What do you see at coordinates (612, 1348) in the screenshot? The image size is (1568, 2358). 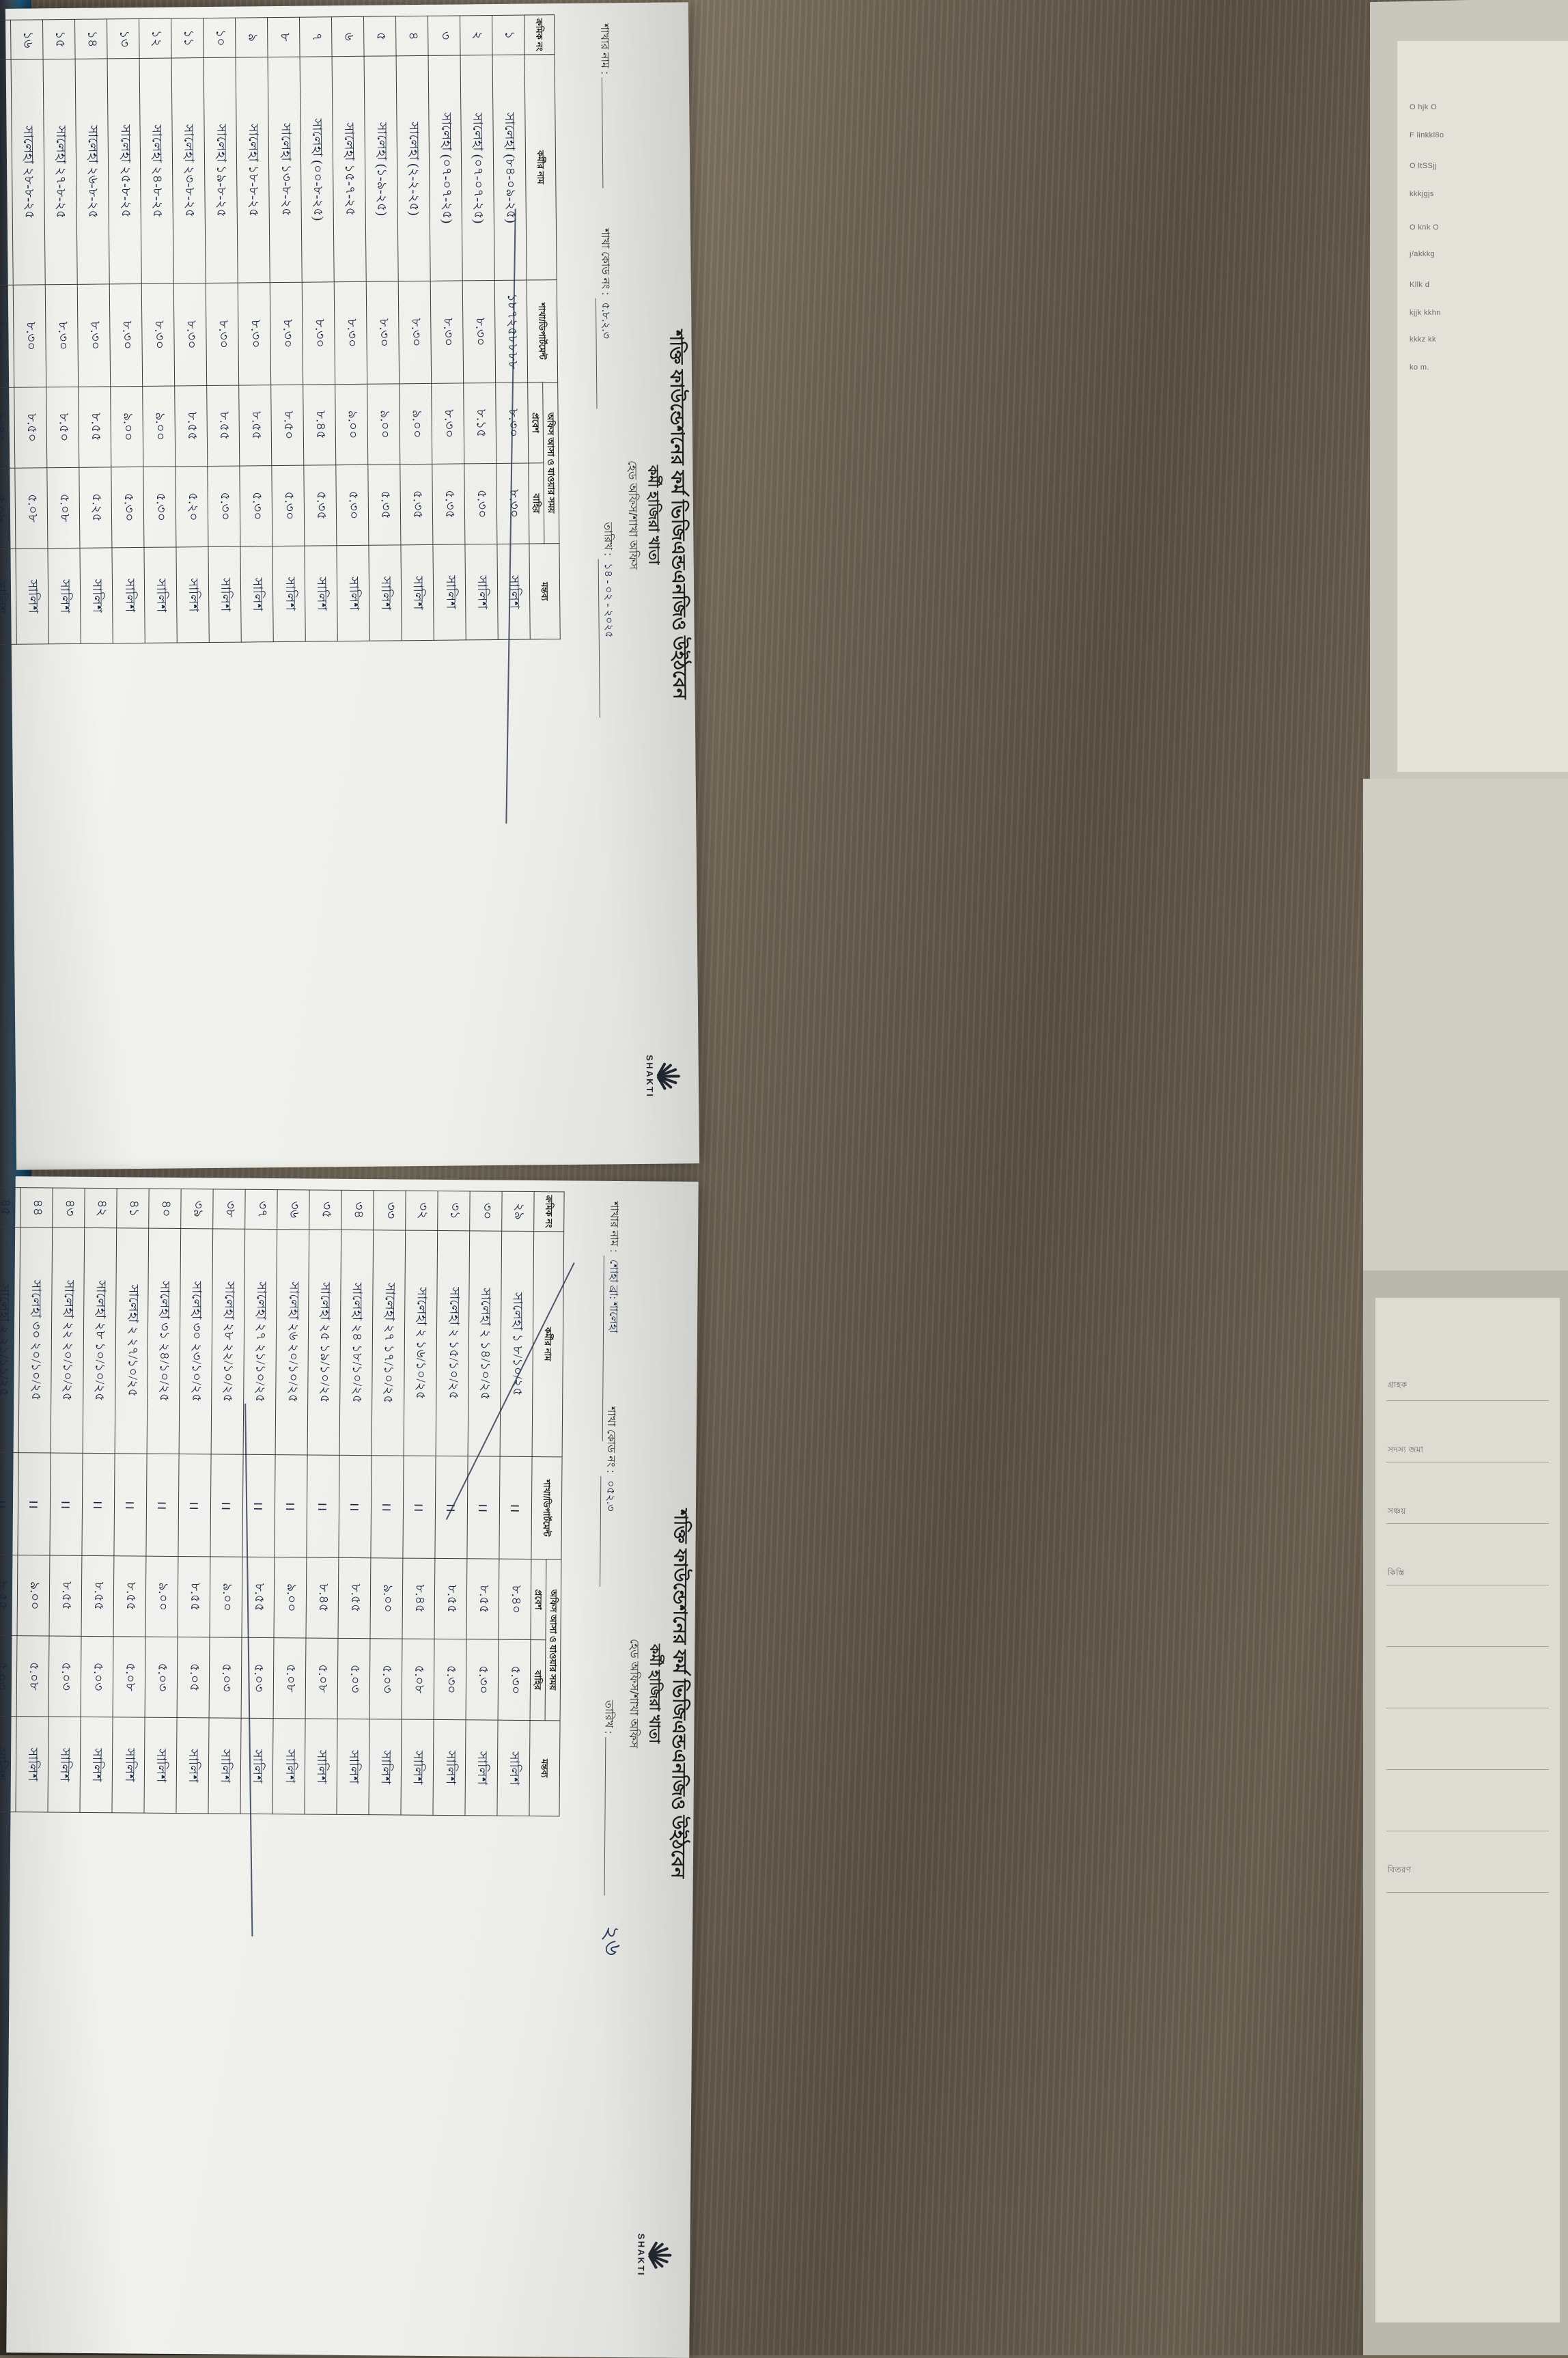 I see `value-branch-name-right: শোহা ব্রা: শালেহা` at bounding box center [612, 1348].